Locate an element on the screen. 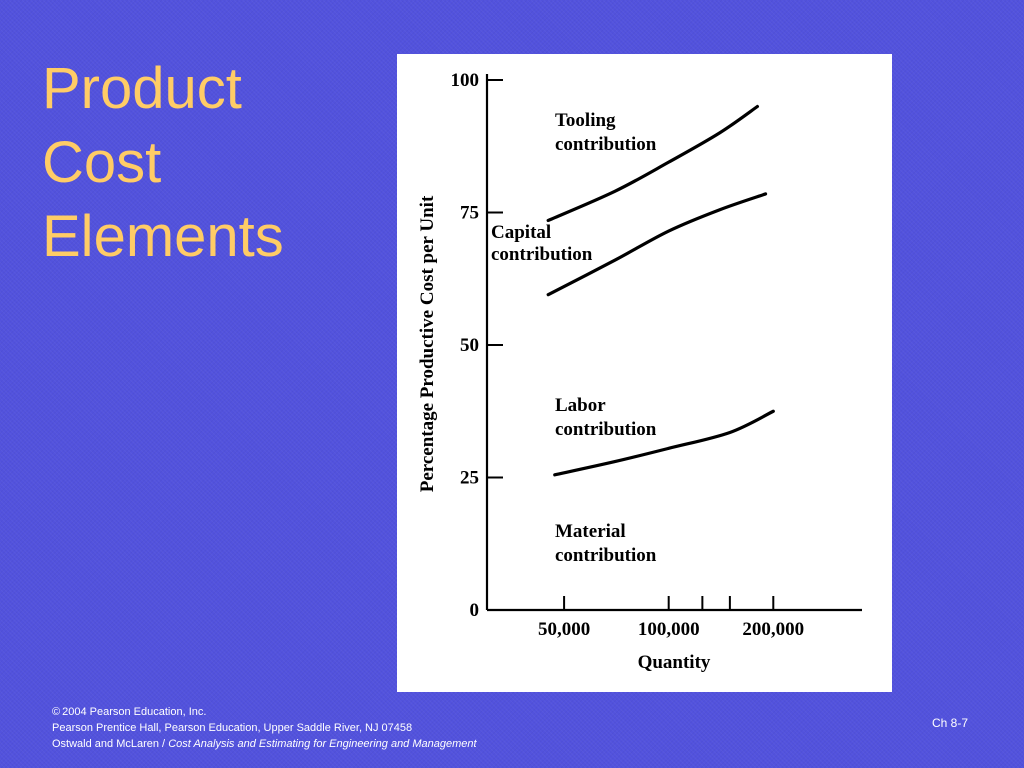 The image size is (1024, 768). series-line-labor is located at coordinates (664, 443).